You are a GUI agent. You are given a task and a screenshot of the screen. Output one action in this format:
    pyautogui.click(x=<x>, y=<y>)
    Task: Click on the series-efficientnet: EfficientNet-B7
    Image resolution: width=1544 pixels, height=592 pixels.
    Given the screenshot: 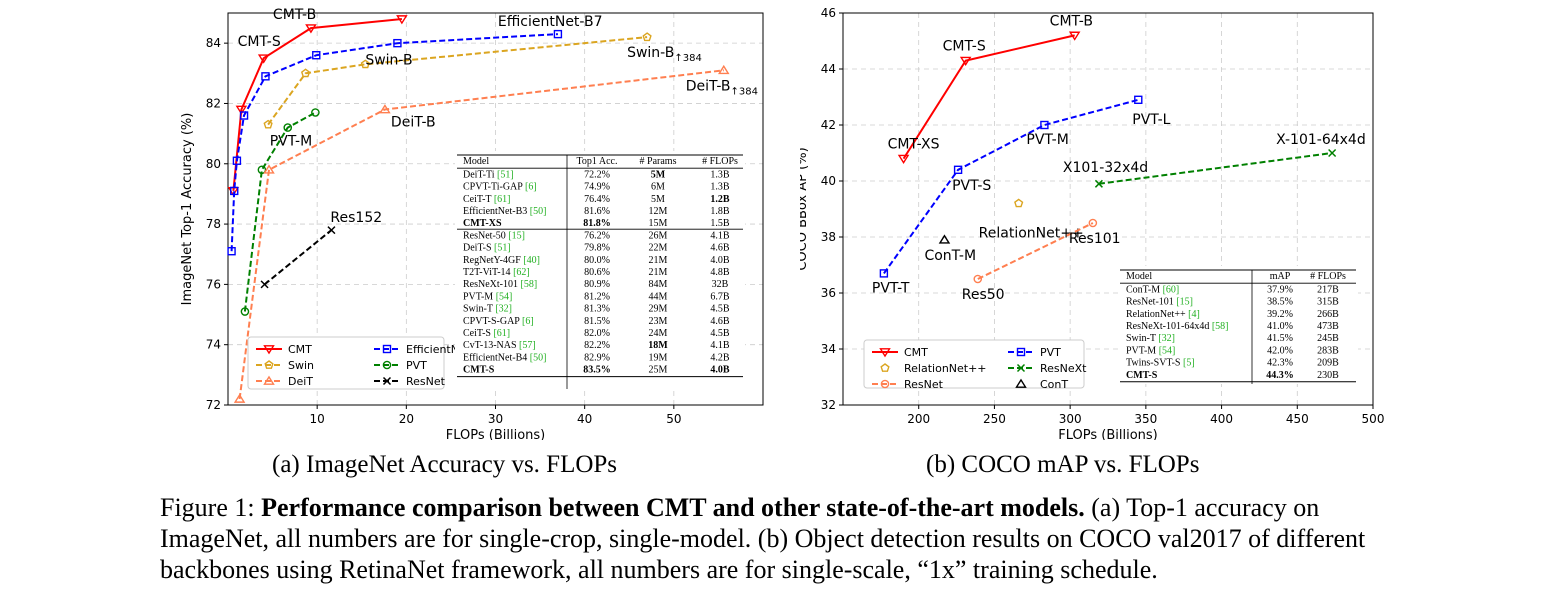 What is the action you would take?
    pyautogui.click(x=415, y=135)
    